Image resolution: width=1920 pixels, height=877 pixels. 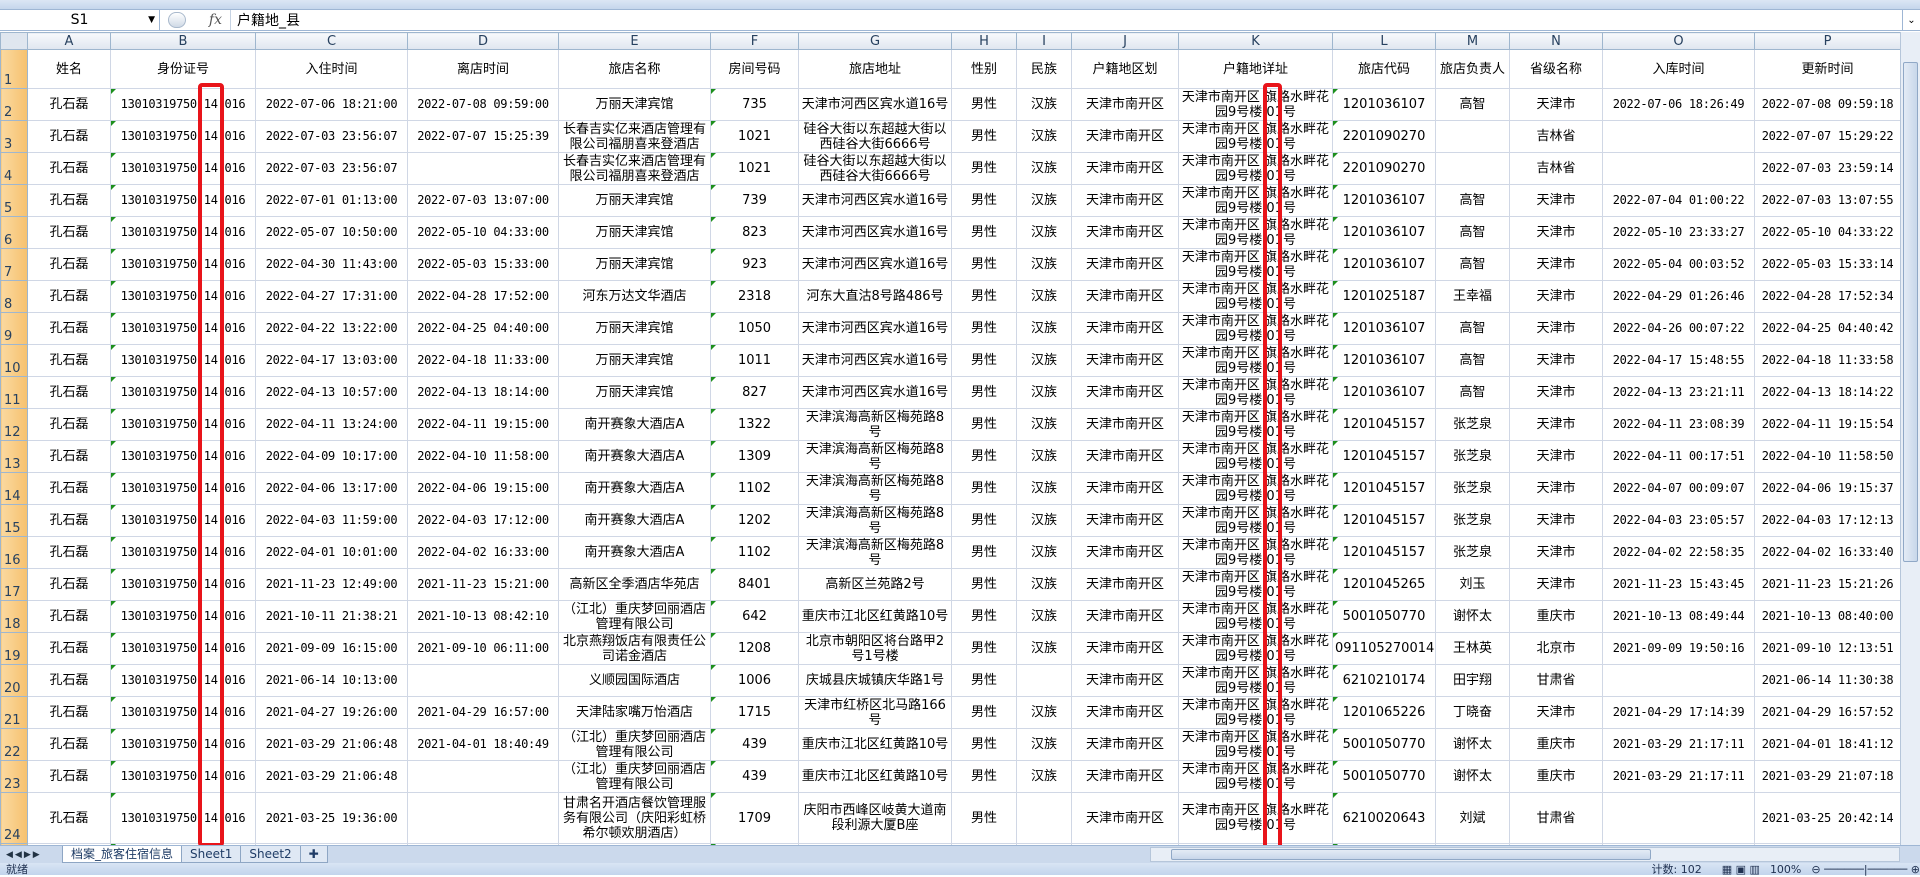 I want to click on cell-B22: 13010319750 14 016, so click(x=183, y=744).